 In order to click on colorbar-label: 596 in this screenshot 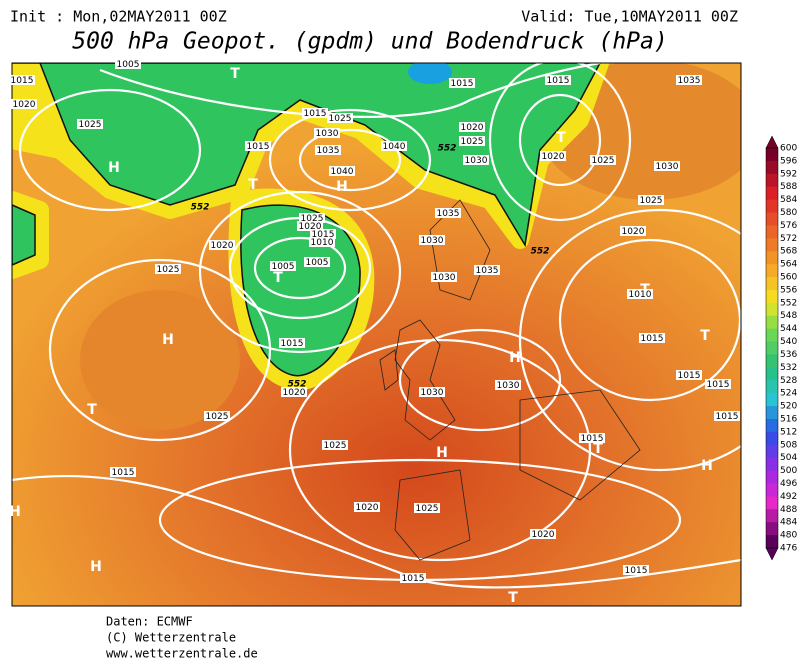, I will do `click(788, 161)`.